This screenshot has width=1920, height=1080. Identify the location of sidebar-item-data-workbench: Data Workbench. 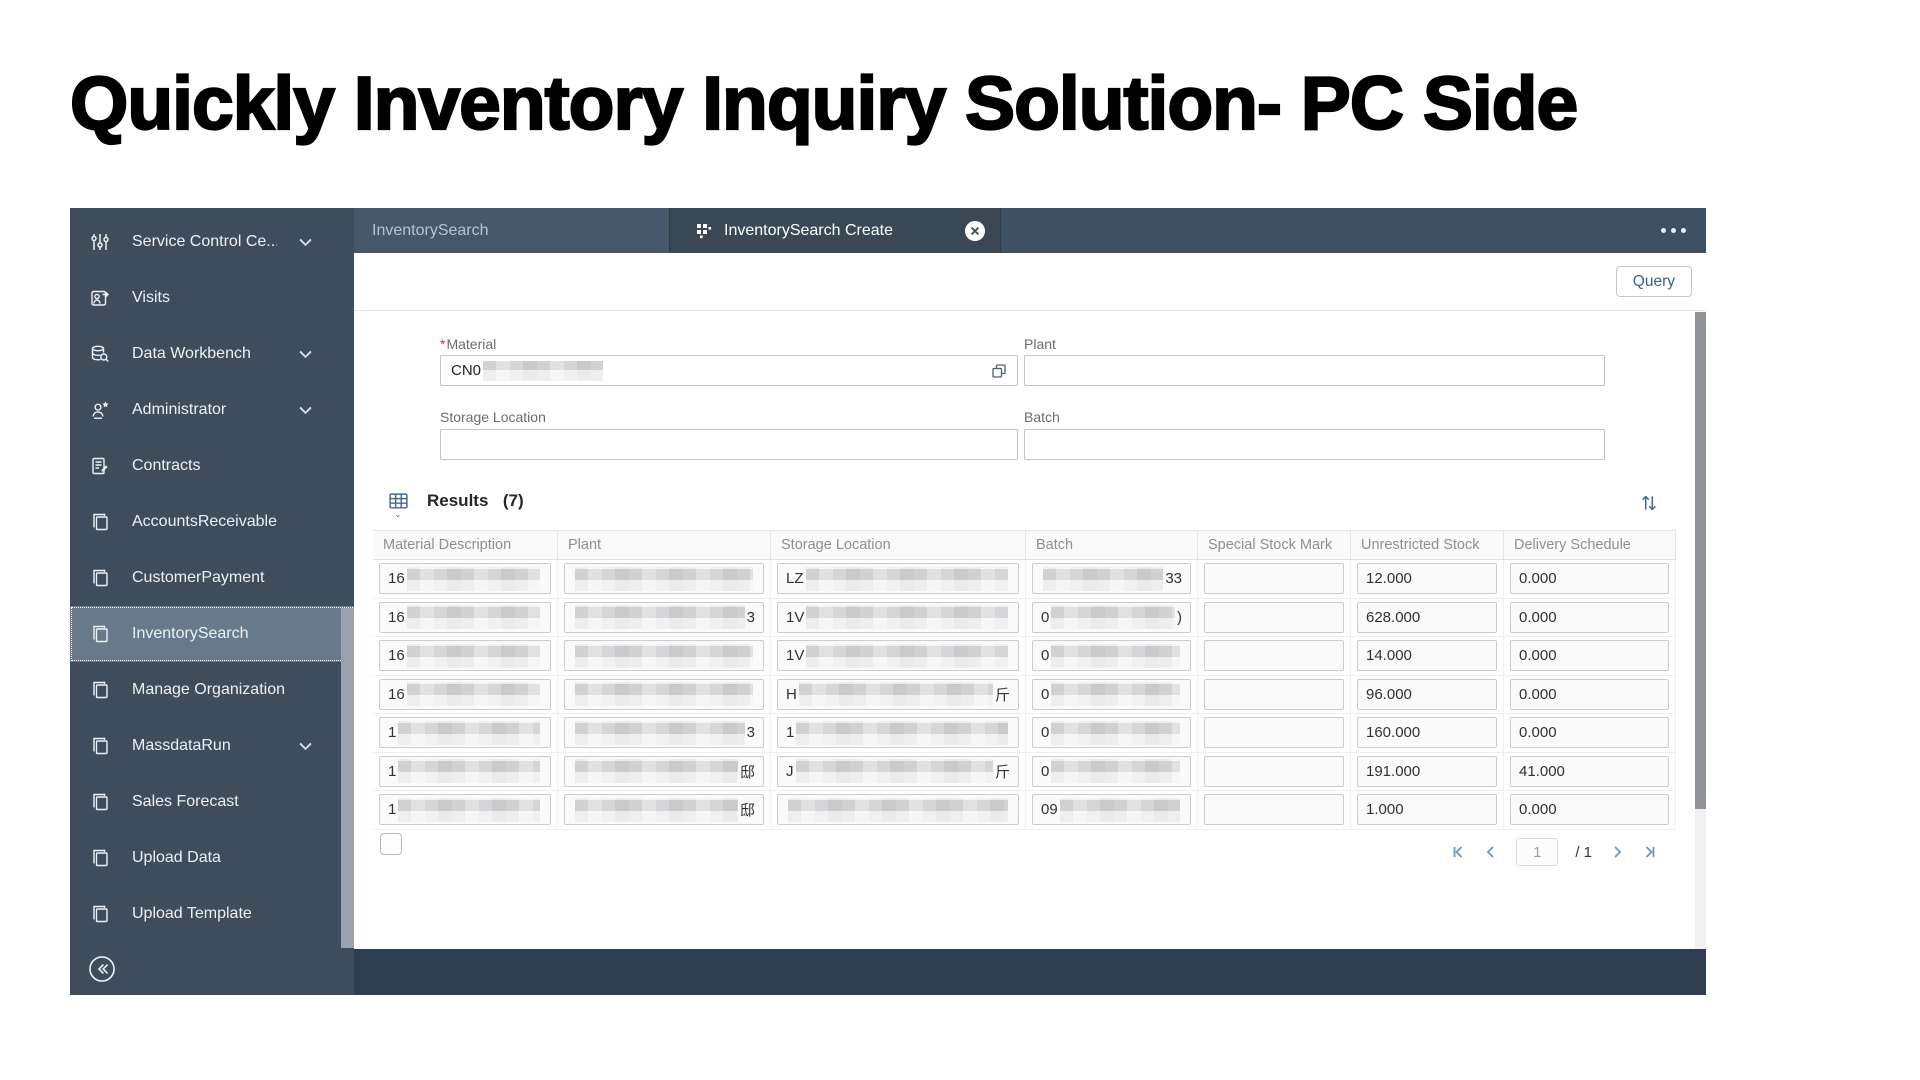
(212, 354).